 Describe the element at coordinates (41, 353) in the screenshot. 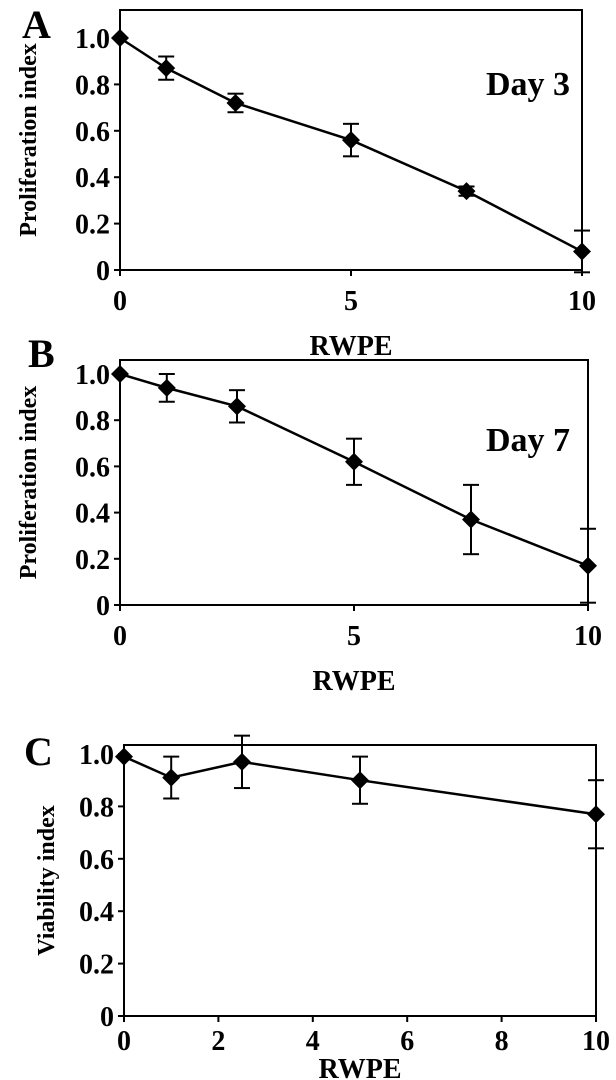

I see `panel-letter: B` at that location.